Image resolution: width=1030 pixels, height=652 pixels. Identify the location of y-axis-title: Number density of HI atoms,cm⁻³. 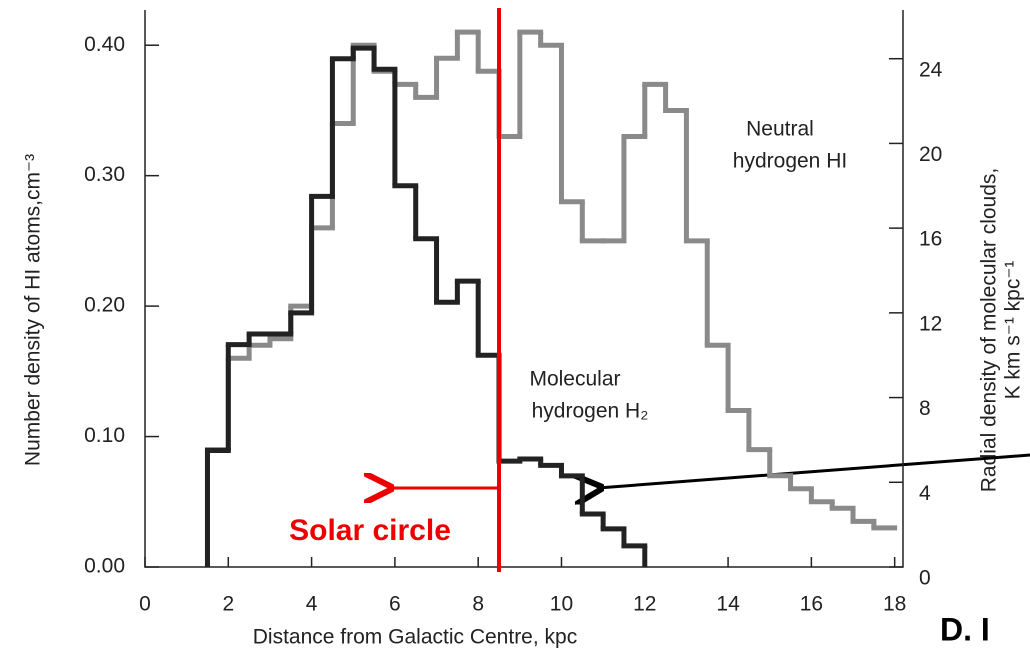
(33, 310).